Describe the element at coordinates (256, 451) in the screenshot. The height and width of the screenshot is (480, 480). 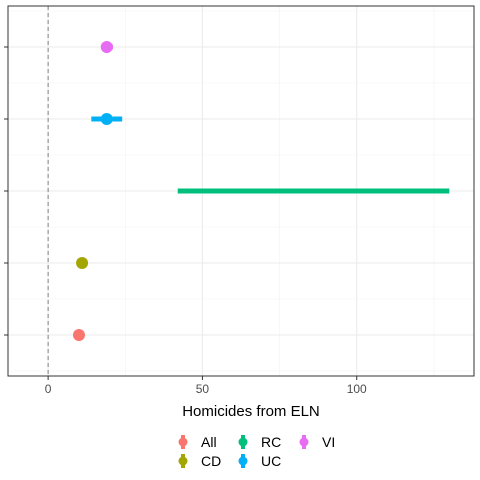
I see `legend: All RC VI CD UC` at that location.